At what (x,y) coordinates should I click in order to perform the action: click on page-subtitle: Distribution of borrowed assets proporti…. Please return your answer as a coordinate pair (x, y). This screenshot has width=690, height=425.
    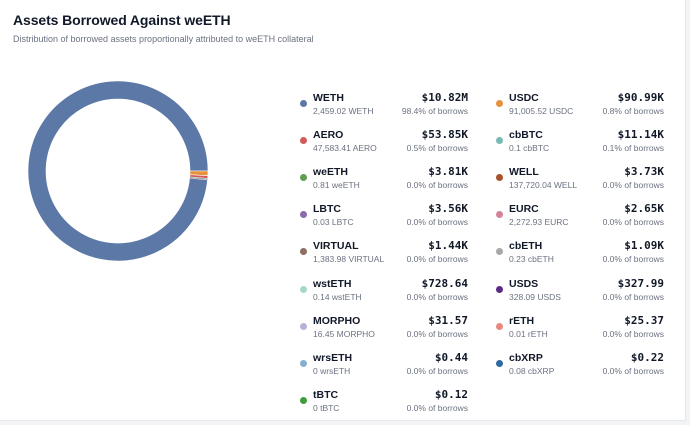
    Looking at the image, I should click on (163, 39).